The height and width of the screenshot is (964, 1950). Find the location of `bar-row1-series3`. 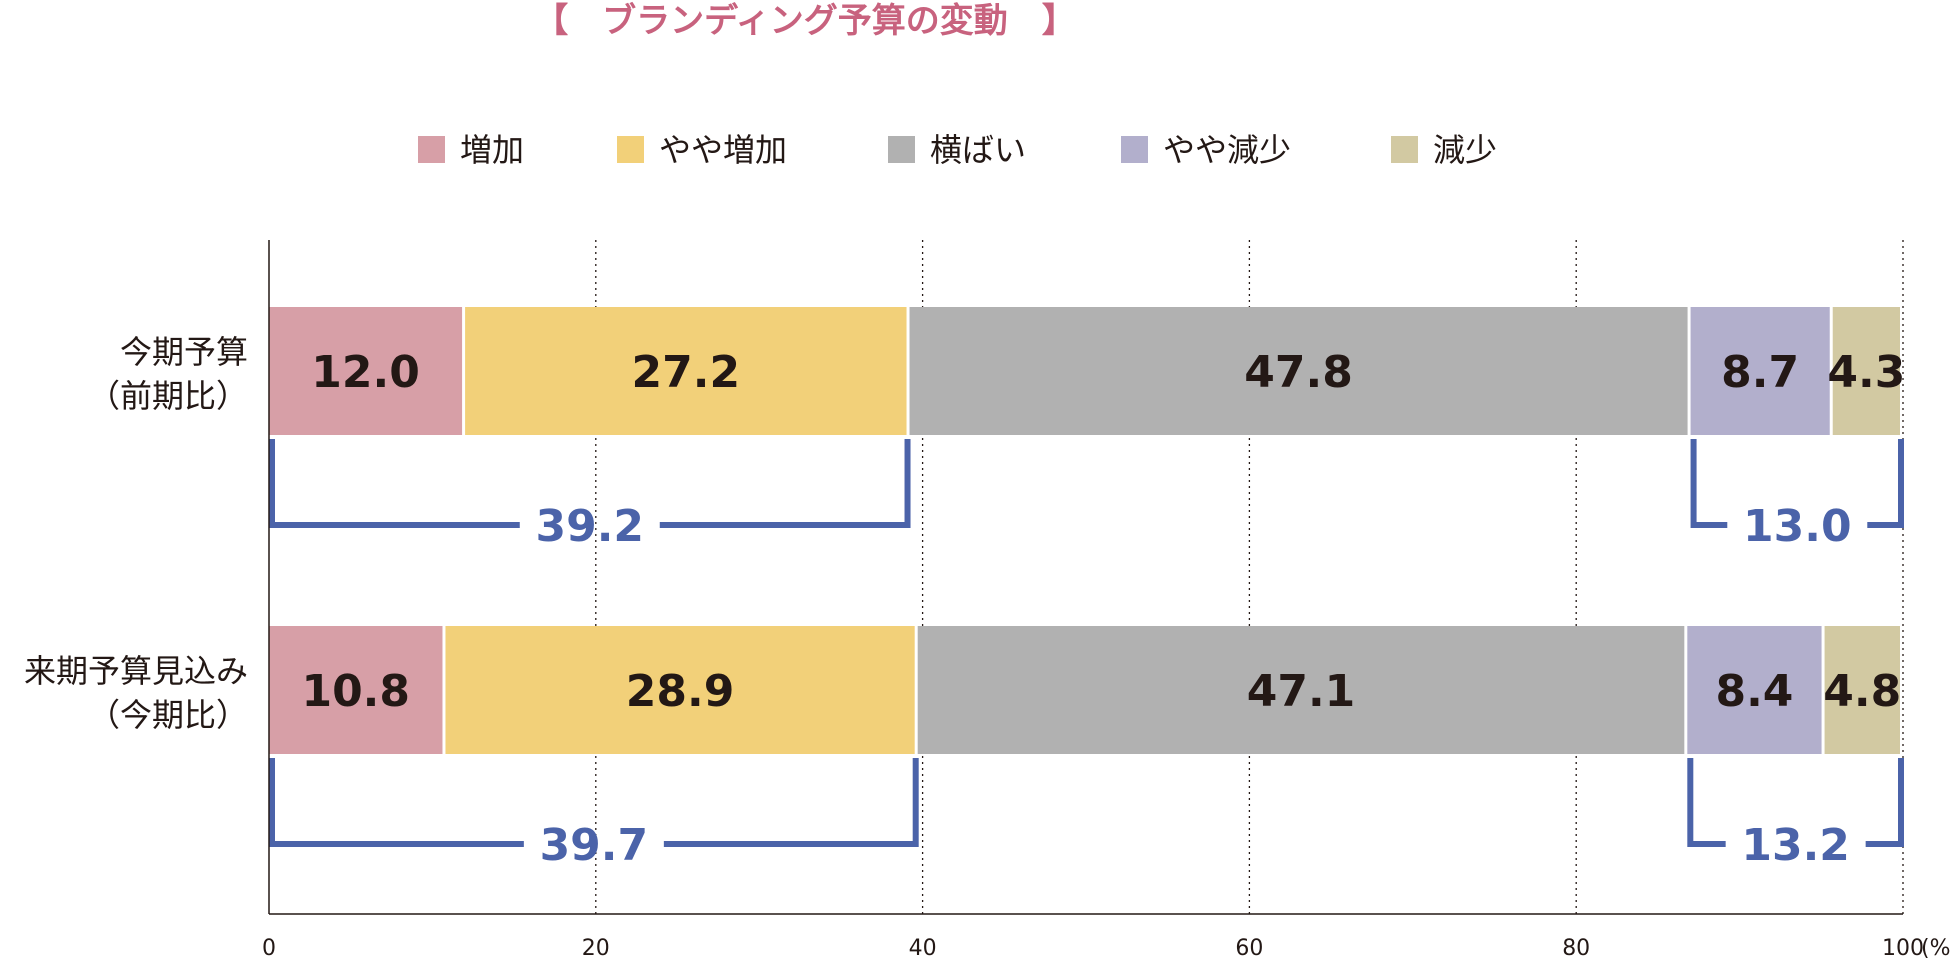

bar-row1-series3 is located at coordinates (1754, 690).